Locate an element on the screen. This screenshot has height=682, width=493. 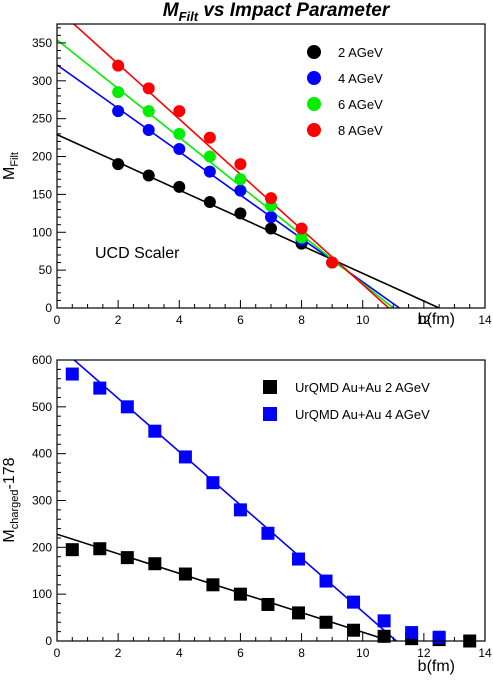
figure-title: MFilt vs Impact Parameter is located at coordinates (277, 12).